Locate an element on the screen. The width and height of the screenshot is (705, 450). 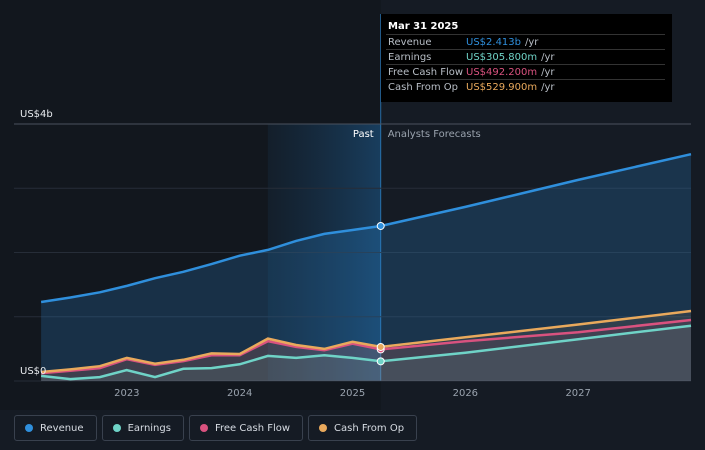
legend-label: Cash From Op is located at coordinates (369, 428).